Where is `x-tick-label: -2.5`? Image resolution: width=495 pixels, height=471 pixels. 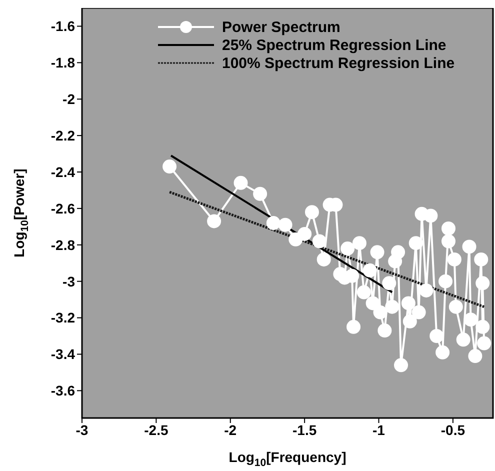
x-tick-label: -2.5 is located at coordinates (156, 430).